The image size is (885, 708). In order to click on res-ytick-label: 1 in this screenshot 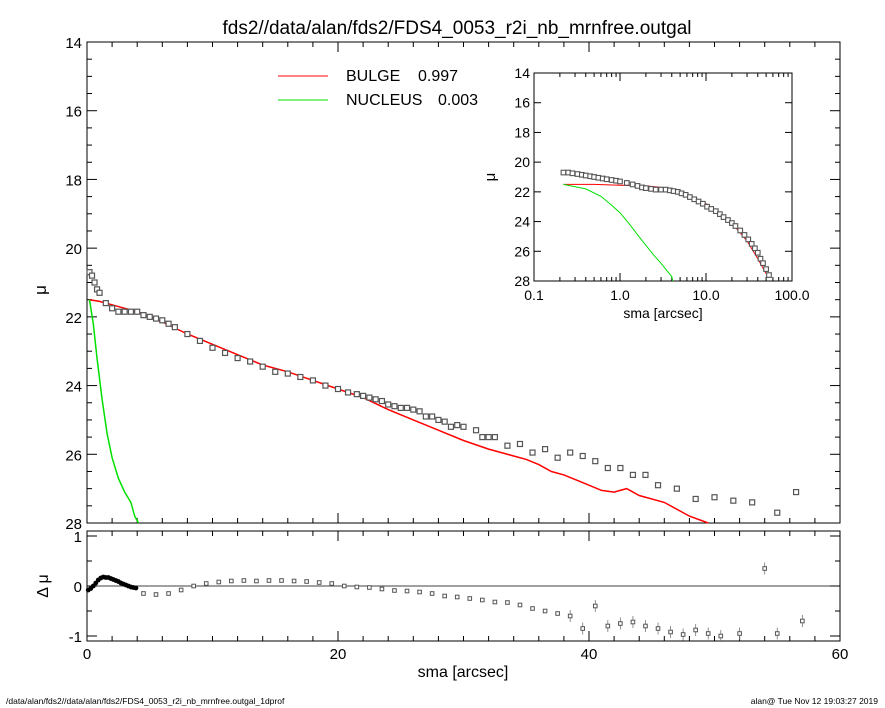, I will do `click(78, 537)`.